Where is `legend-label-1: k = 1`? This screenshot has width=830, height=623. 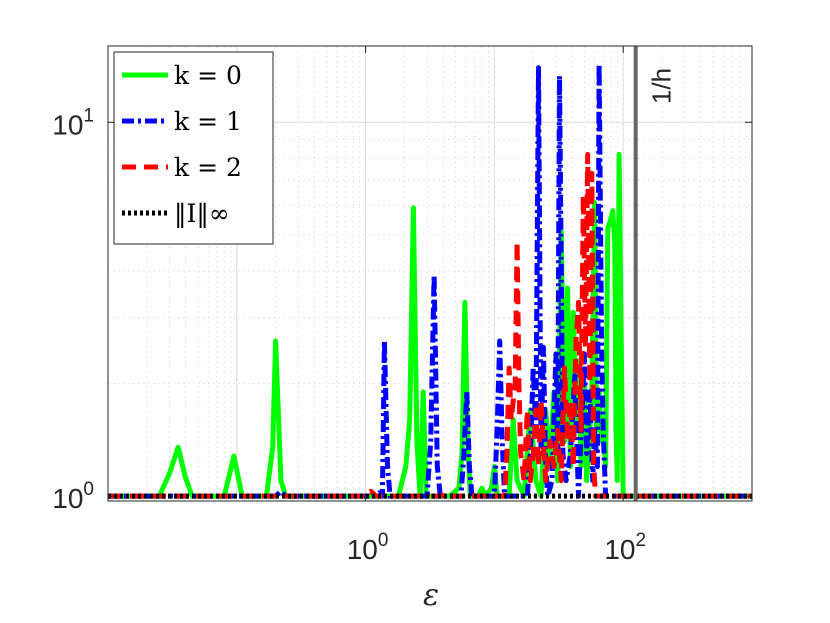 legend-label-1: k = 1 is located at coordinates (208, 121).